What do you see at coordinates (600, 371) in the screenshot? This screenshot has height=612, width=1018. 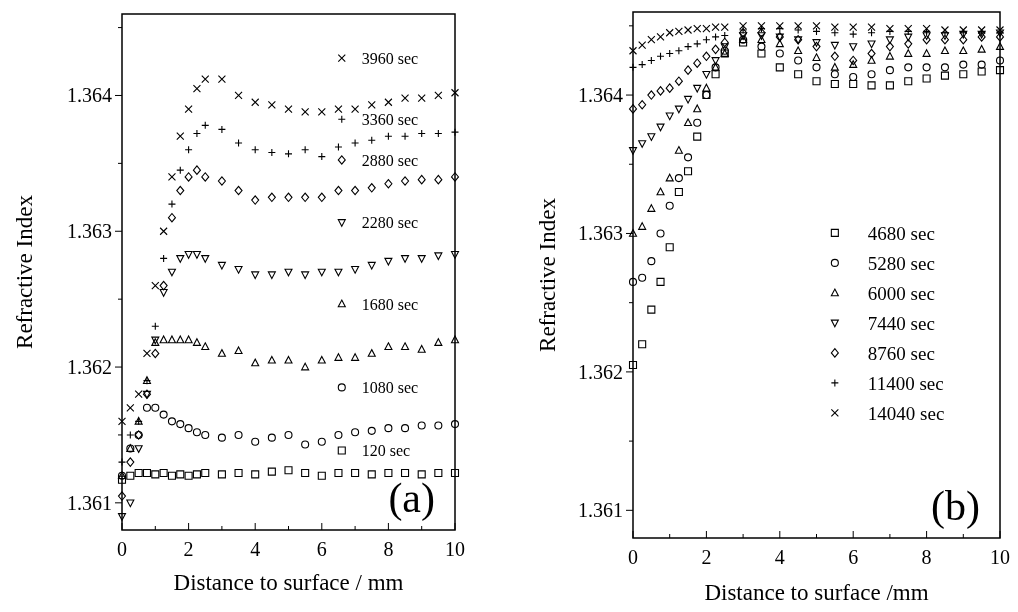 I see `y-tick-label: 1.362` at bounding box center [600, 371].